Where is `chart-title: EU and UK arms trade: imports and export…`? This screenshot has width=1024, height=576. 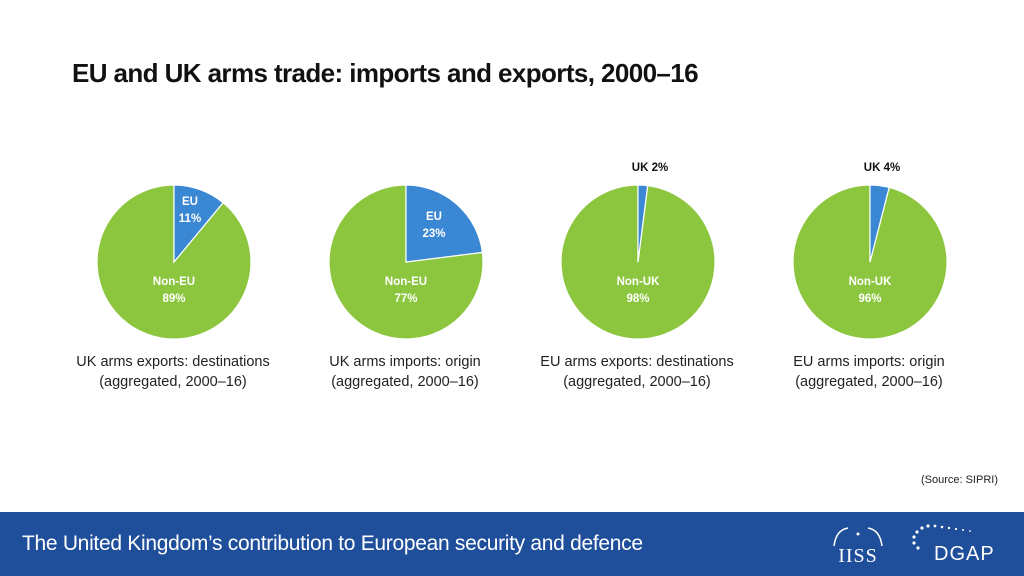
chart-title: EU and UK arms trade: imports and export… is located at coordinates (385, 73).